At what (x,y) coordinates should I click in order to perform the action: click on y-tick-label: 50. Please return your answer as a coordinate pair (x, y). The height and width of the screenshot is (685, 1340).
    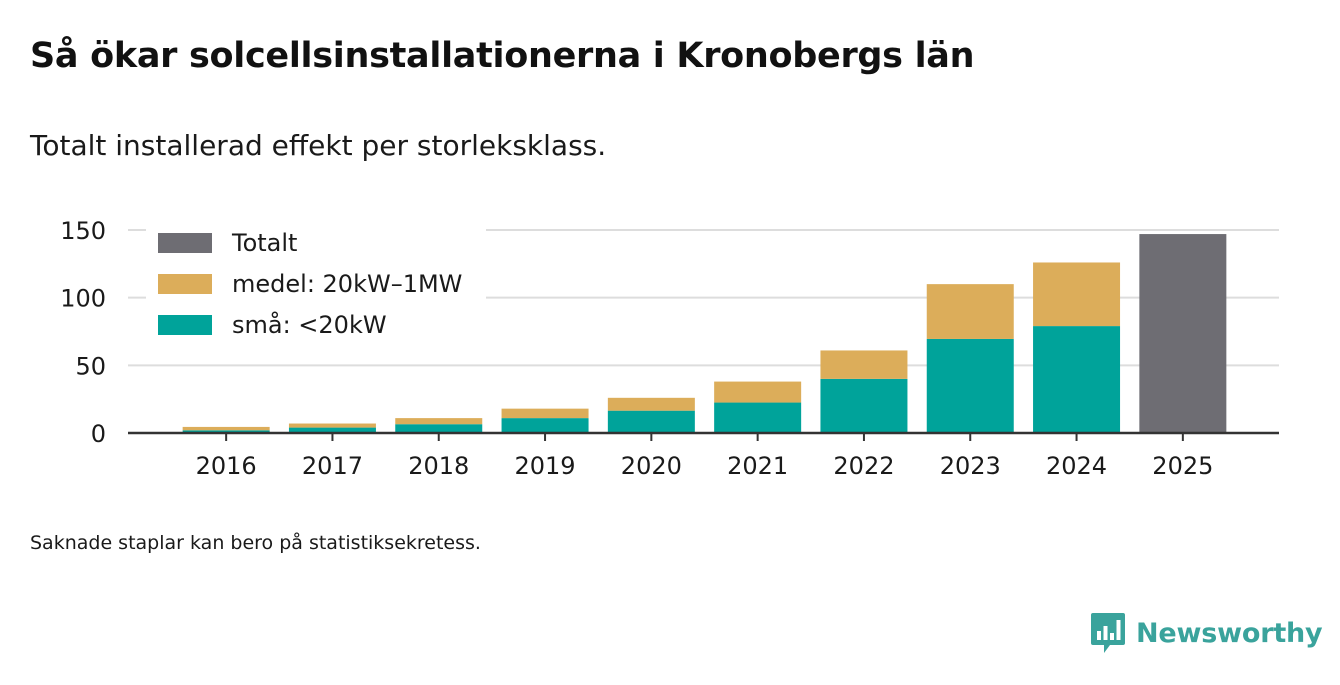
    Looking at the image, I should click on (90, 366).